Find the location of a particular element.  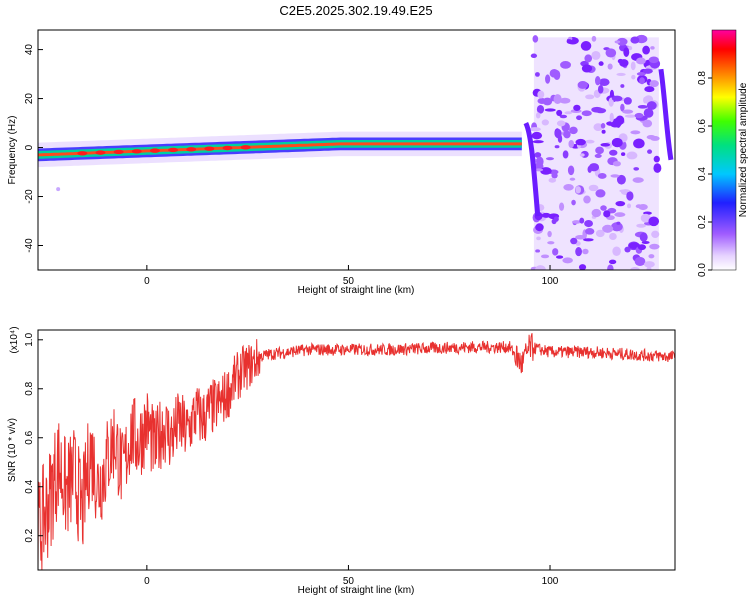

spectrum-x-label: Height of straight line (km) is located at coordinates (356, 290).